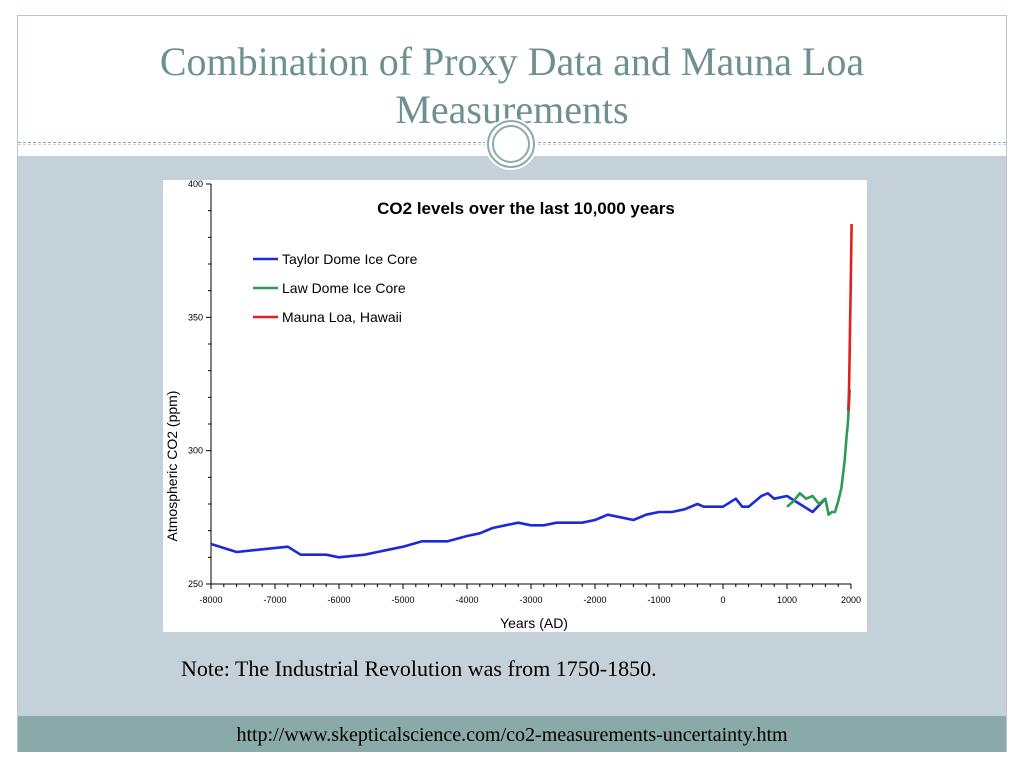  Describe the element at coordinates (722, 600) in the screenshot. I see `x-tick-label: 0` at that location.